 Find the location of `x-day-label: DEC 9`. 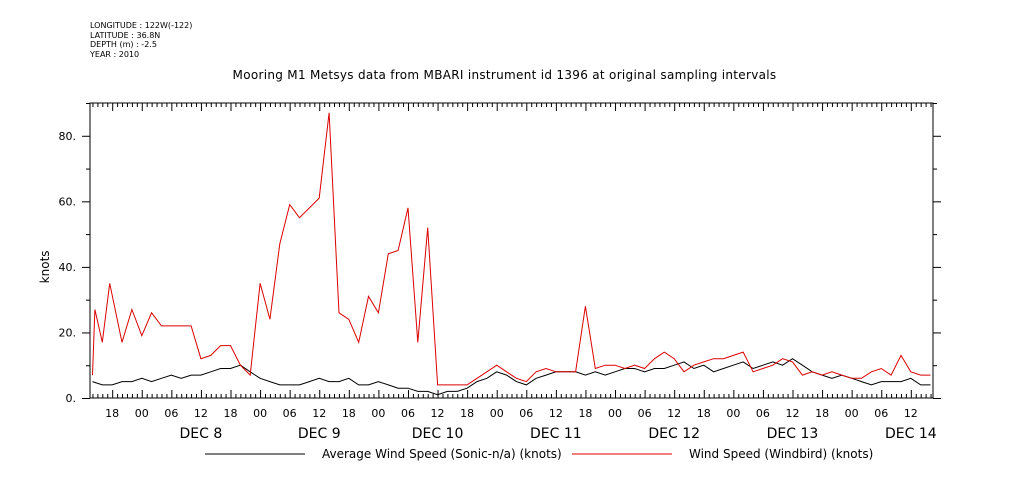

x-day-label: DEC 9 is located at coordinates (319, 434).